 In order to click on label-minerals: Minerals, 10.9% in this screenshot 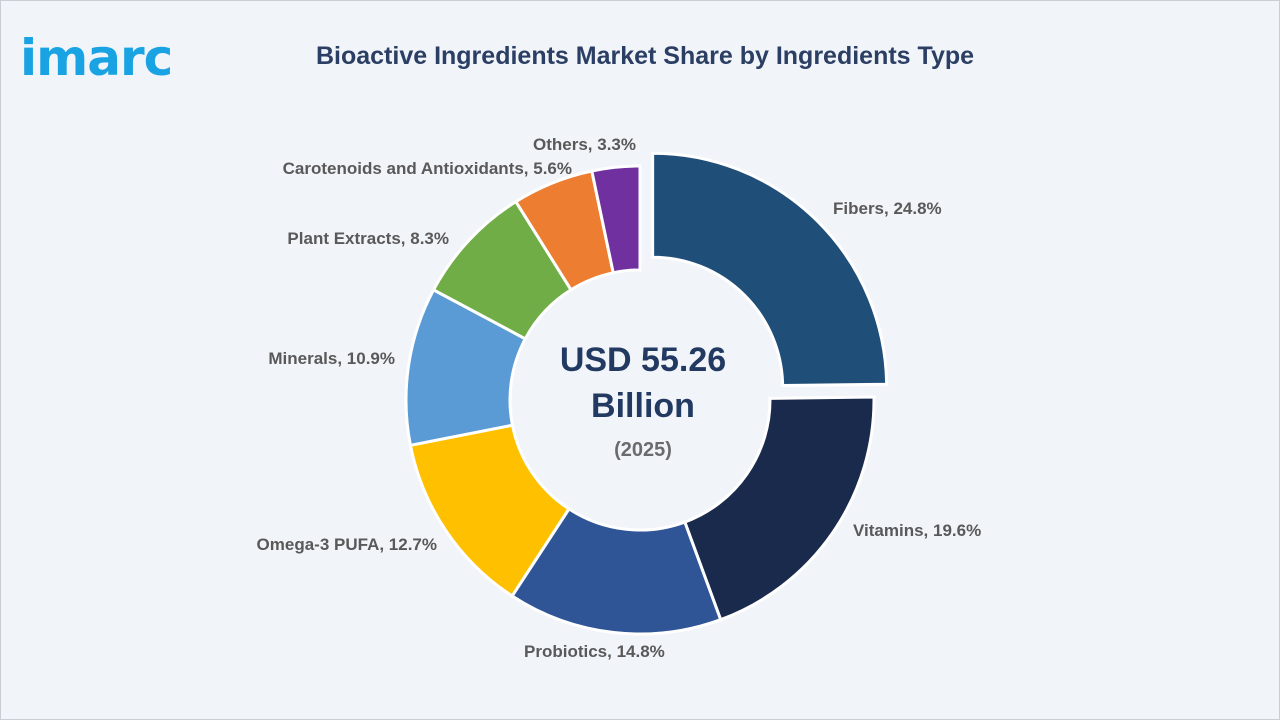, I will do `click(331, 358)`.